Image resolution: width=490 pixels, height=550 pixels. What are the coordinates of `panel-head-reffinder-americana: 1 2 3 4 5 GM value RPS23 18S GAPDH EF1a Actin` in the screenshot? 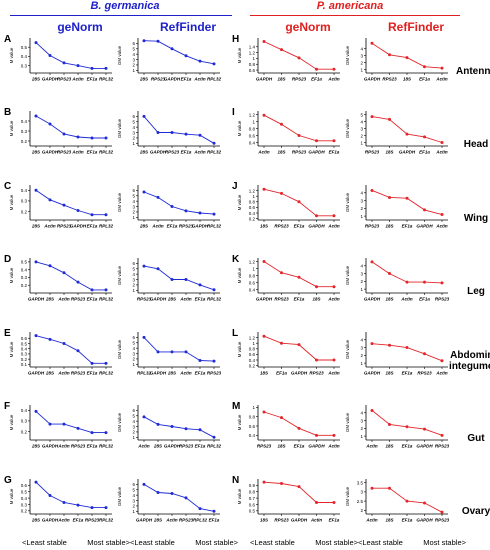 It's located at (396, 133).